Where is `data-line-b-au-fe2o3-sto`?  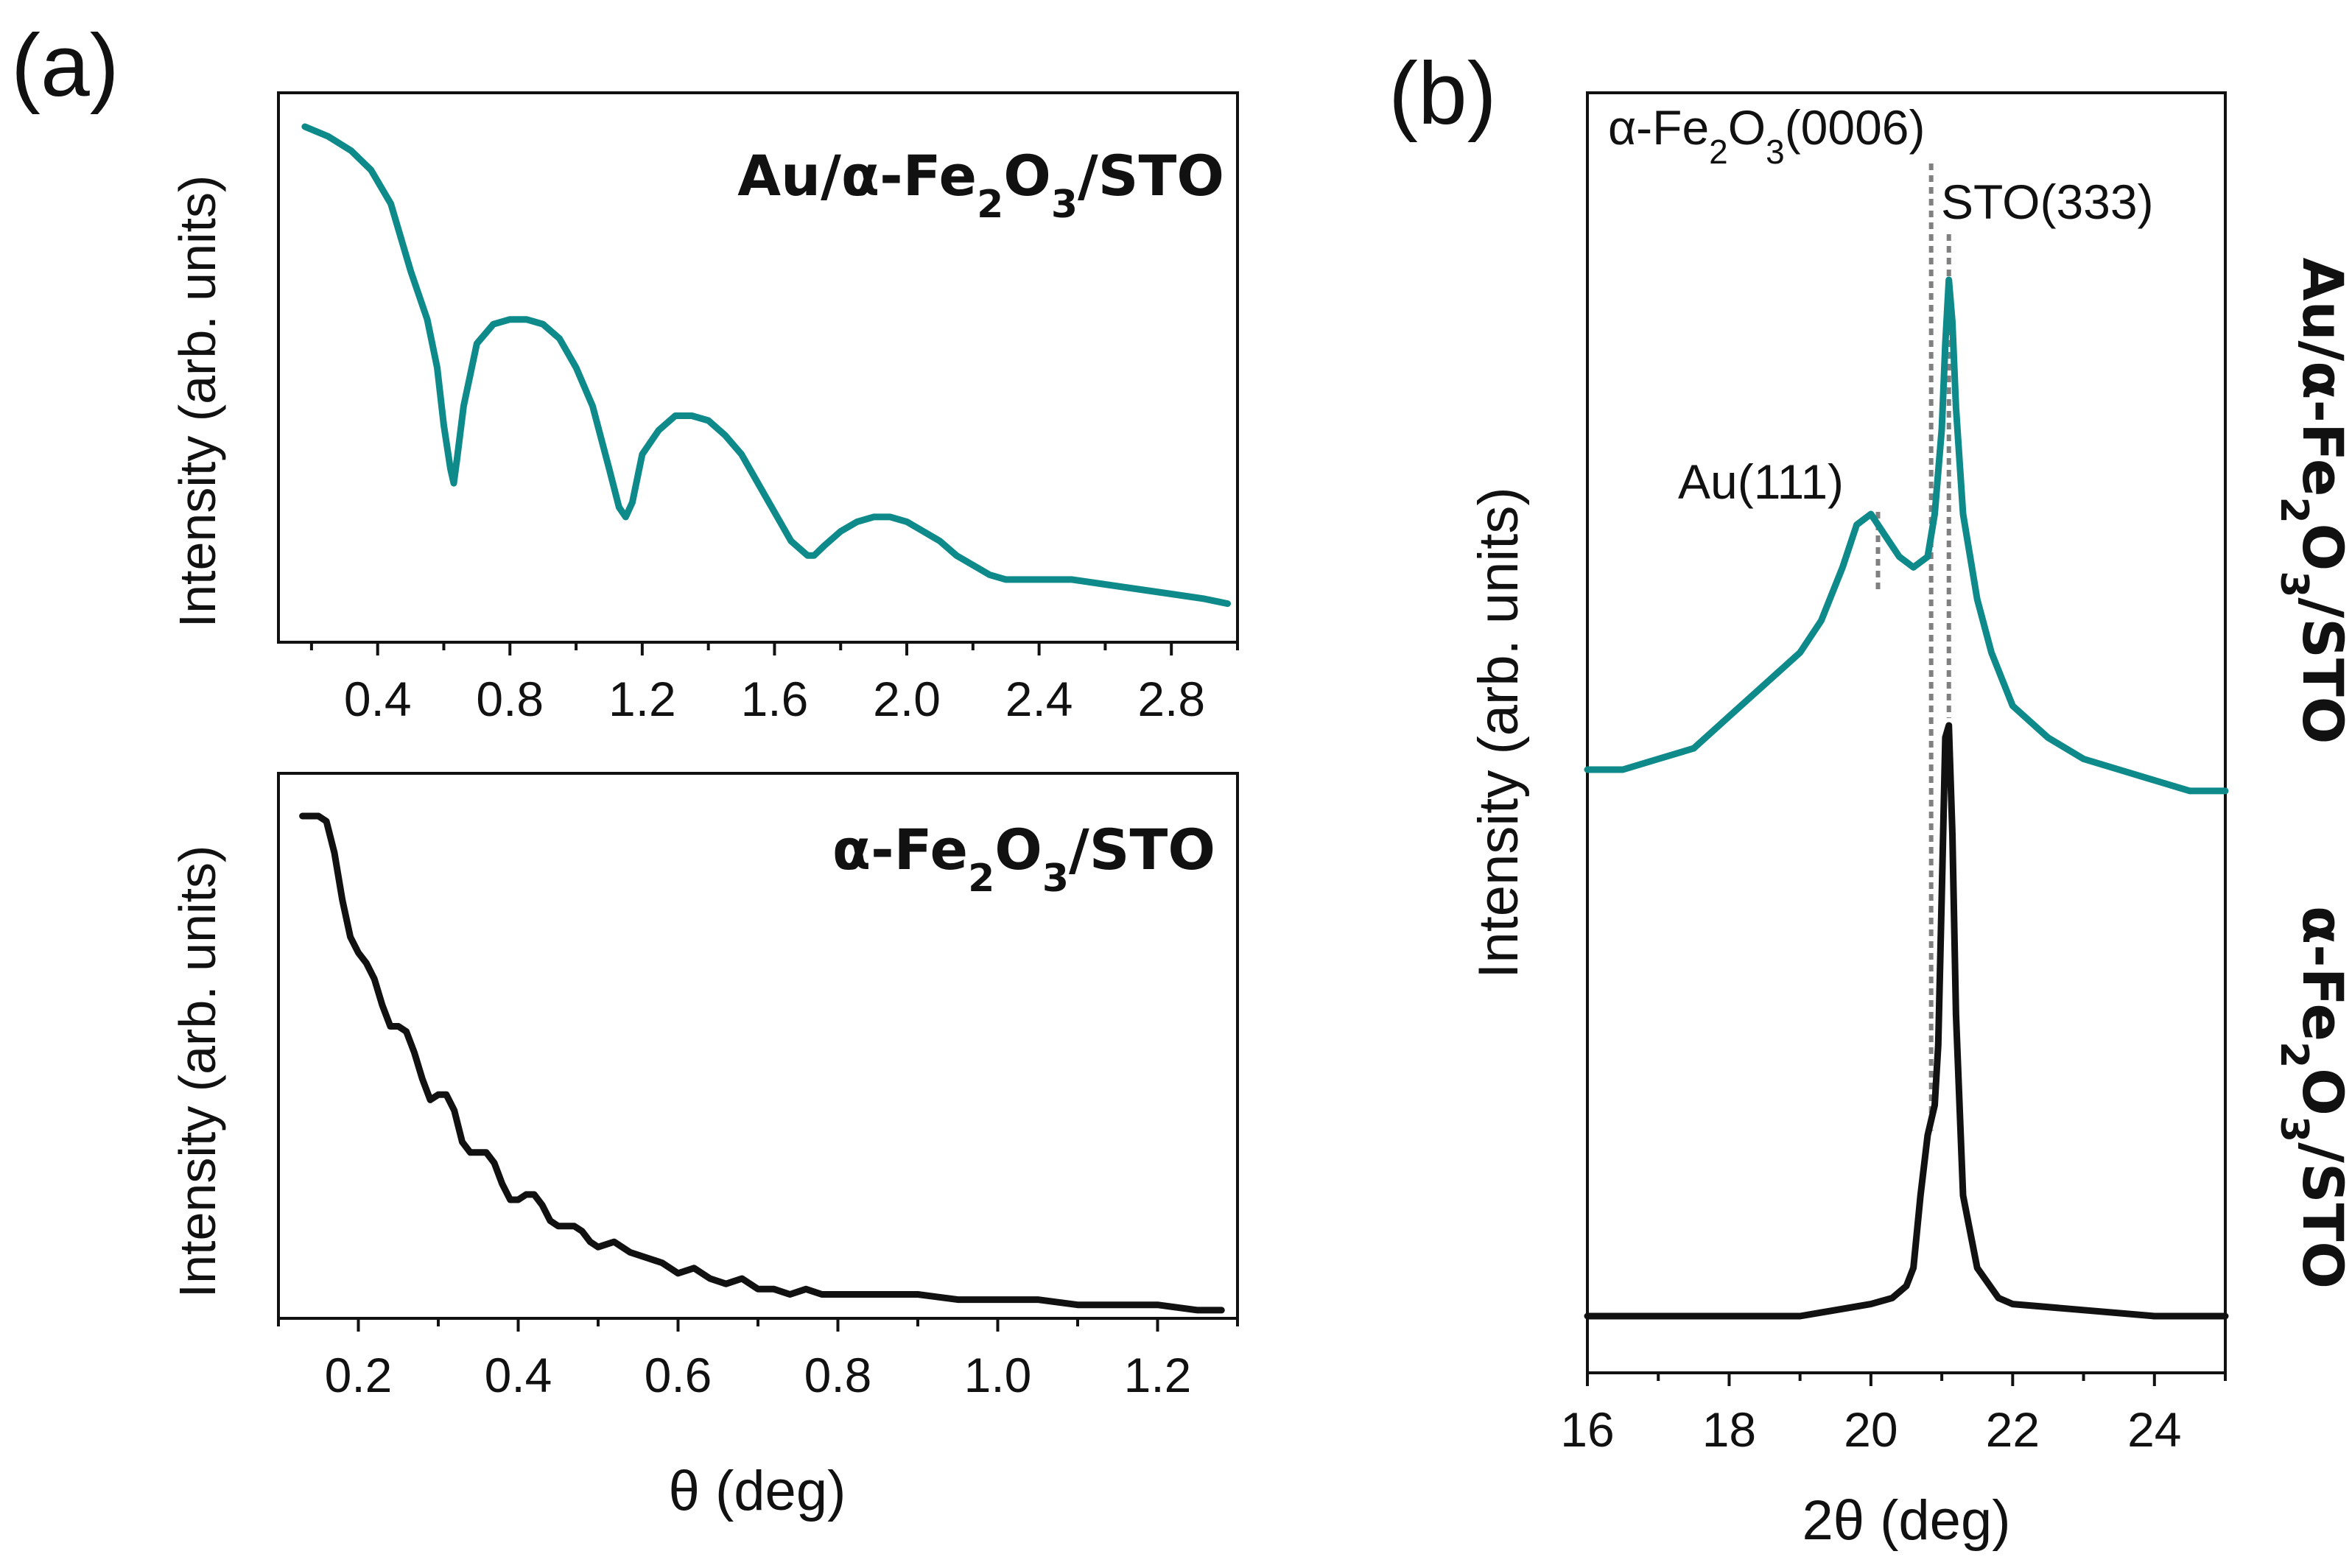 data-line-b-au-fe2o3-sto is located at coordinates (1906, 535).